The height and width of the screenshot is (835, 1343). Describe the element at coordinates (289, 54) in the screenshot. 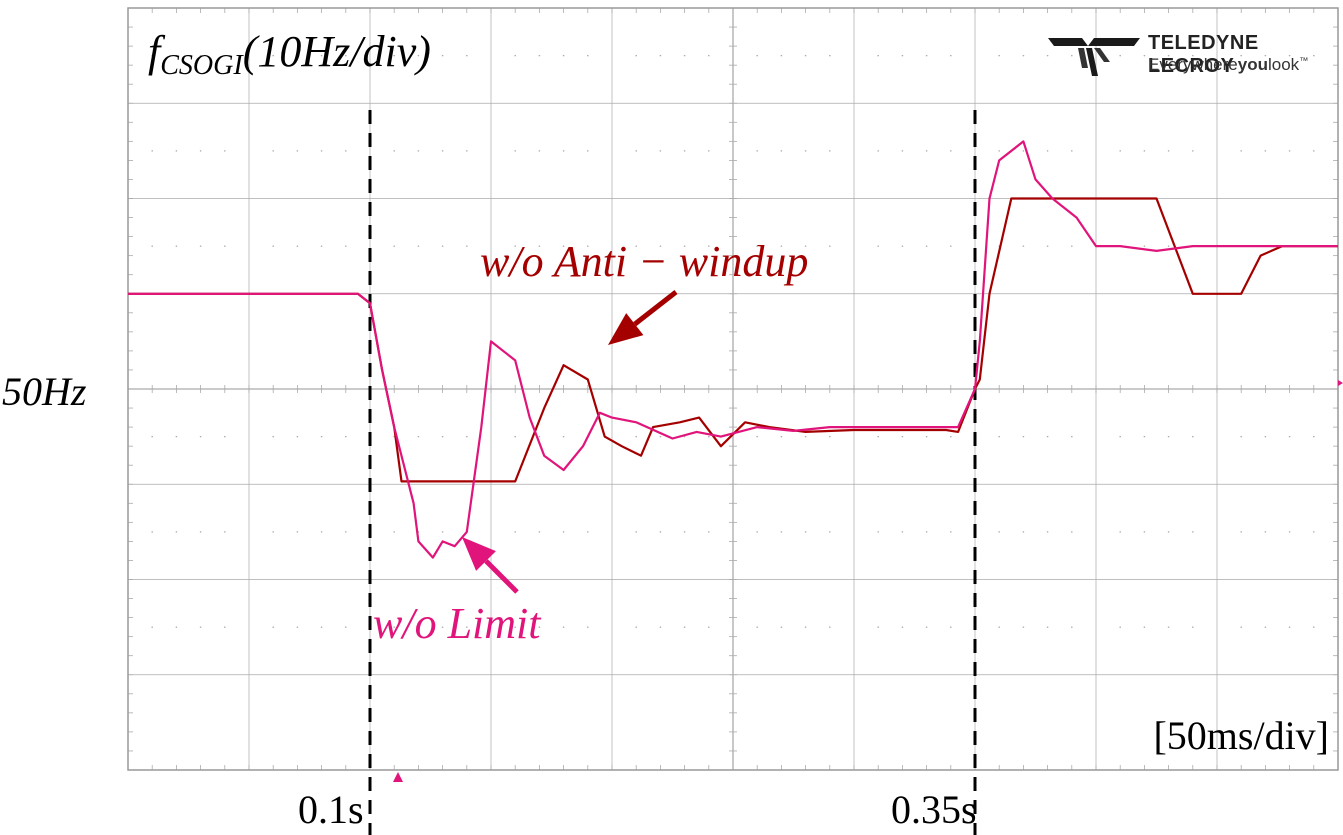

I see `chart-title: fCSOGI(10Hz/div)` at that location.